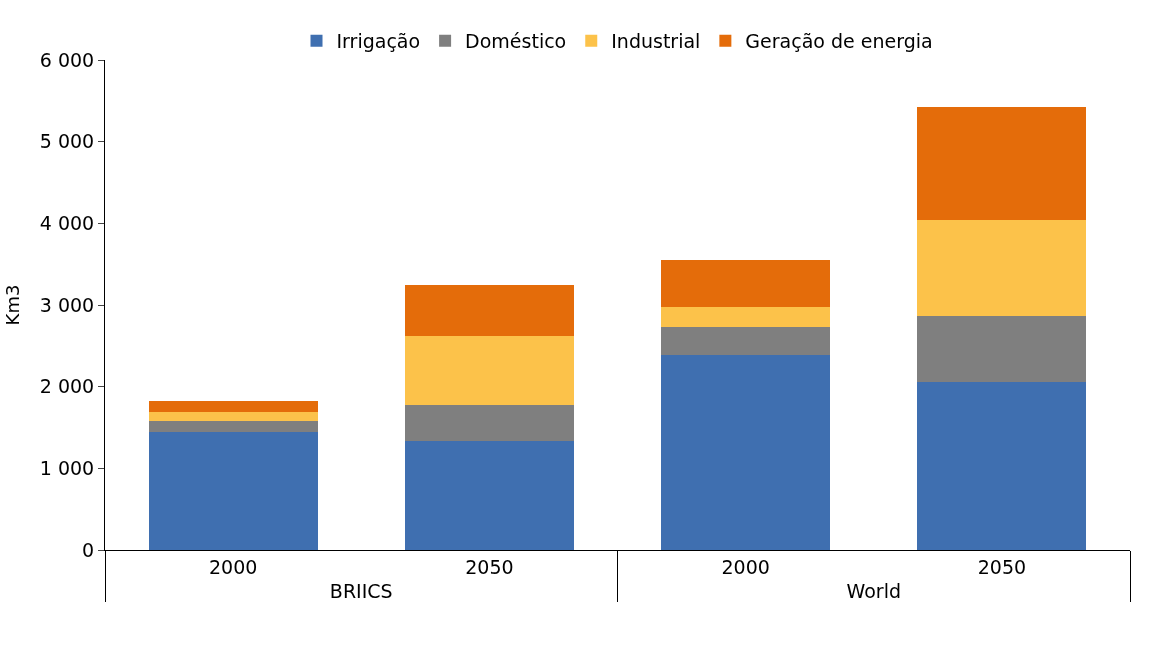  Describe the element at coordinates (378, 41) in the screenshot. I see `legend-label: Irrigação` at that location.